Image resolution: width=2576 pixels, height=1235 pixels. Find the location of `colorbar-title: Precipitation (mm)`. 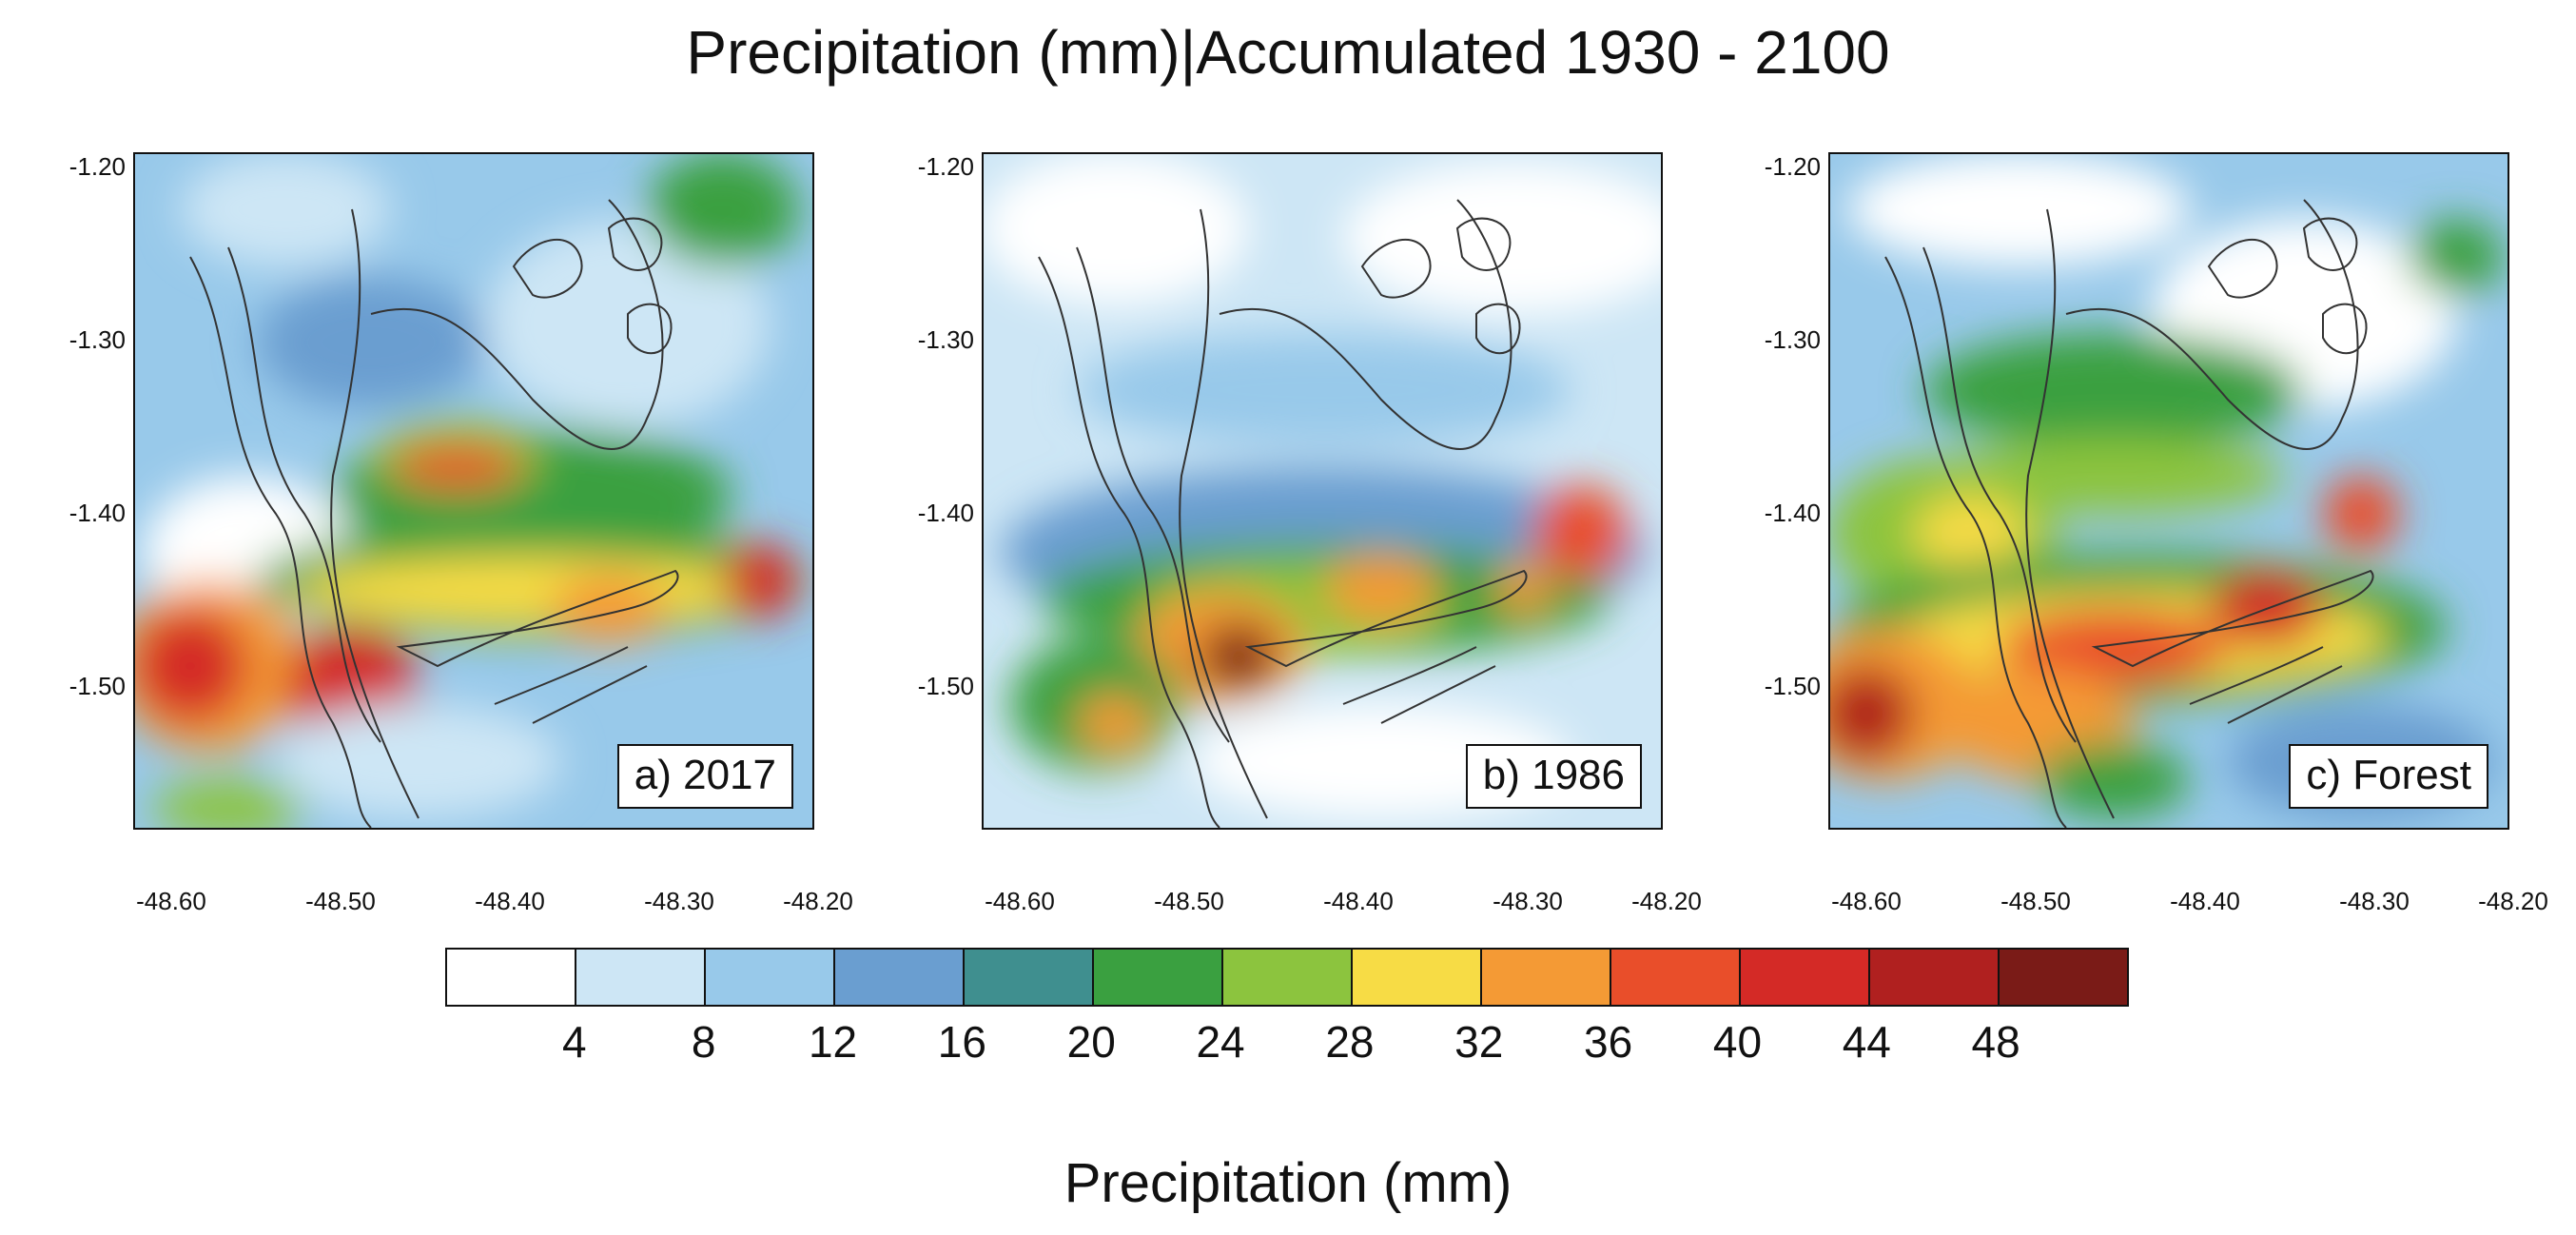

colorbar-title: Precipitation (mm) is located at coordinates (1288, 1183).